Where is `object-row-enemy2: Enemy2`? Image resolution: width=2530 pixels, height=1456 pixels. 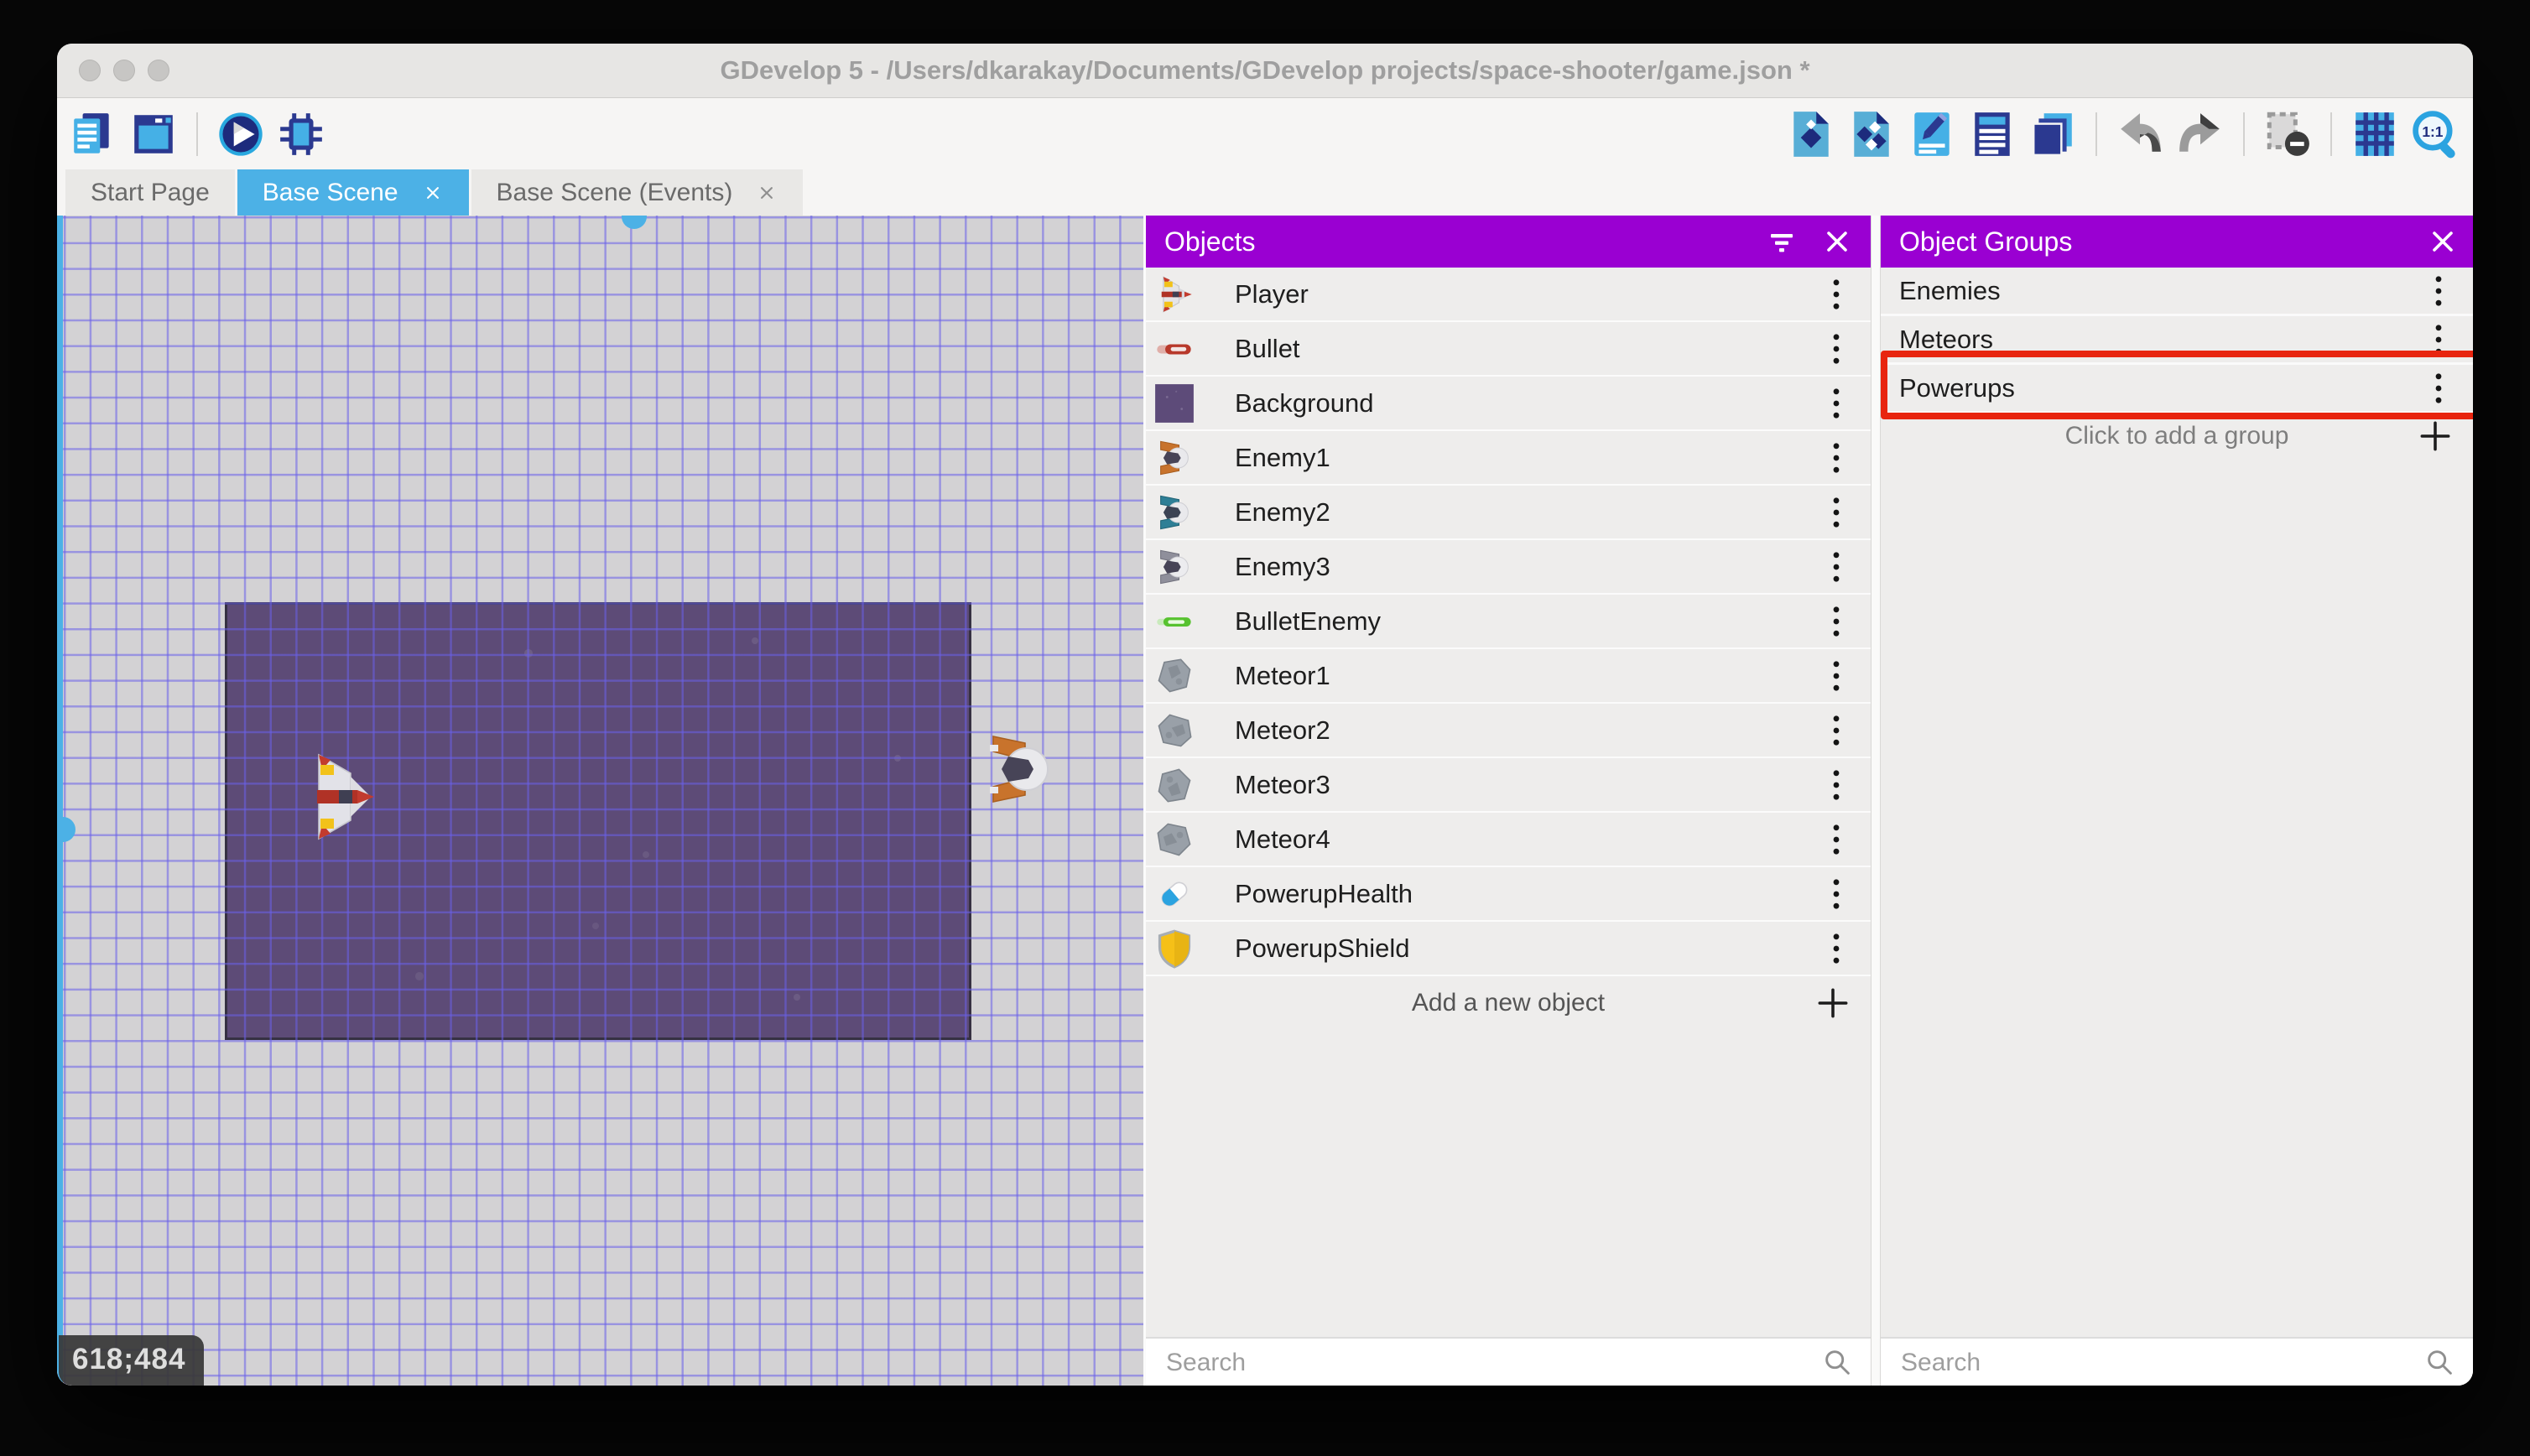 object-row-enemy2: Enemy2 is located at coordinates (1508, 513).